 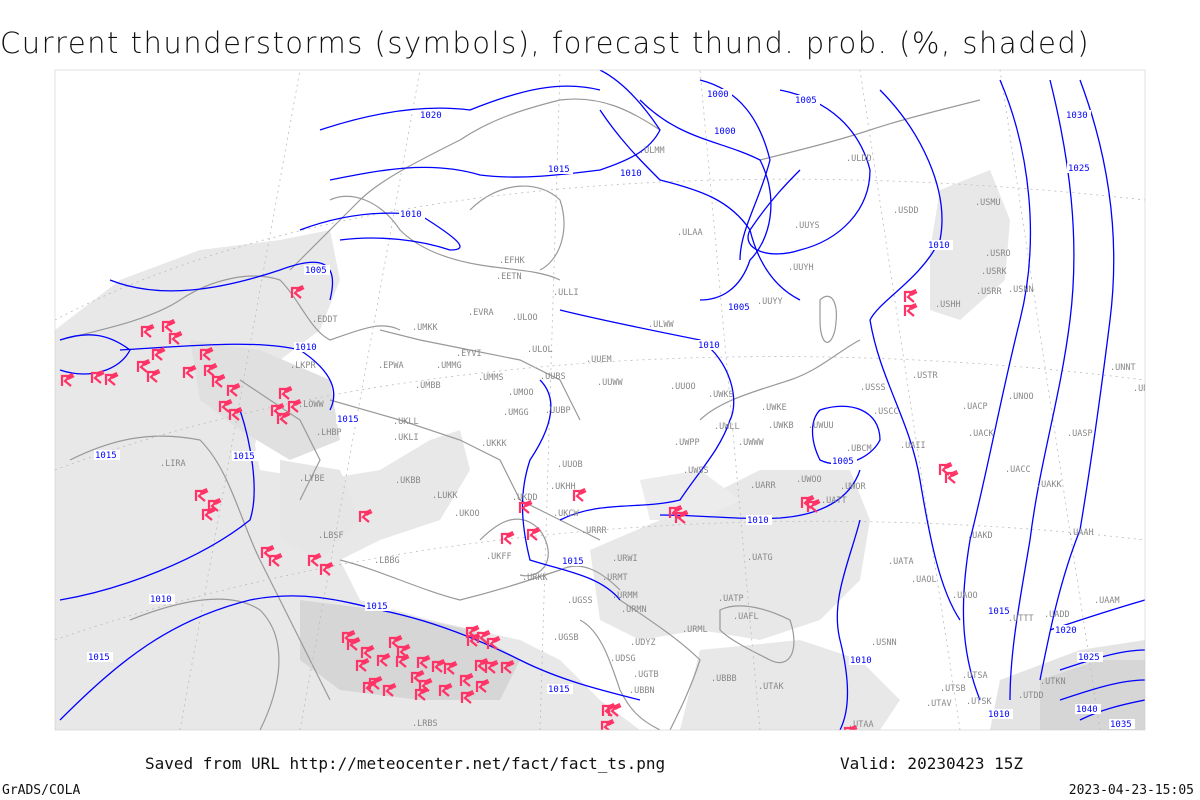 I want to click on station-label: .URKK, so click(x=535, y=578).